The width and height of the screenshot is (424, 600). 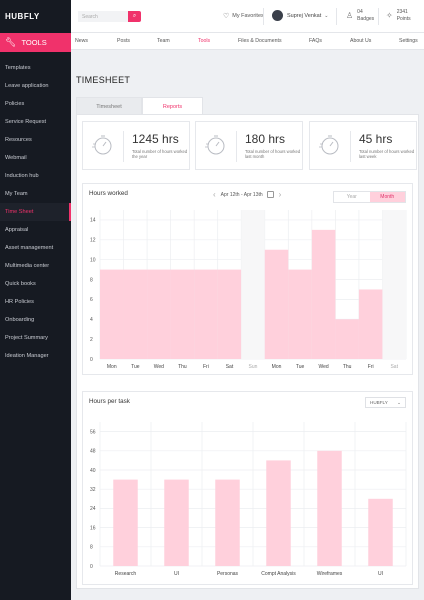 What do you see at coordinates (315, 41) in the screenshot?
I see `subnav-faqs: FAQs` at bounding box center [315, 41].